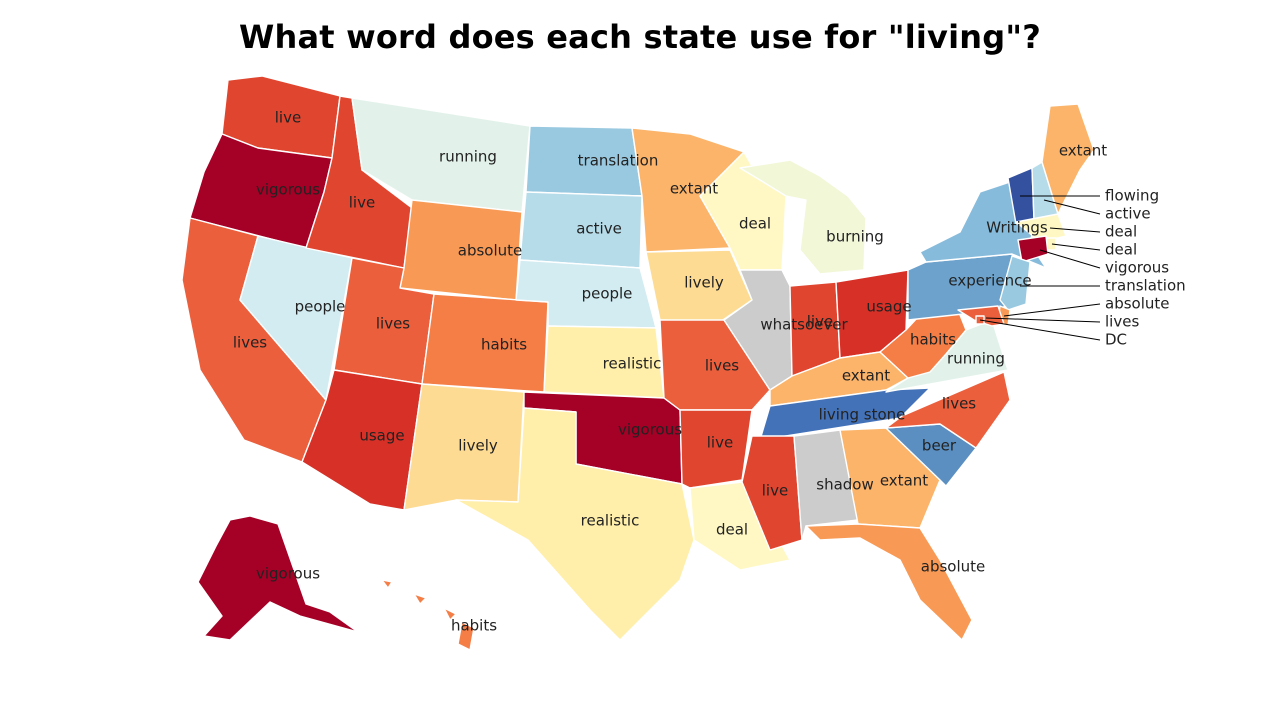  I want to click on label-nc: lives, so click(959, 404).